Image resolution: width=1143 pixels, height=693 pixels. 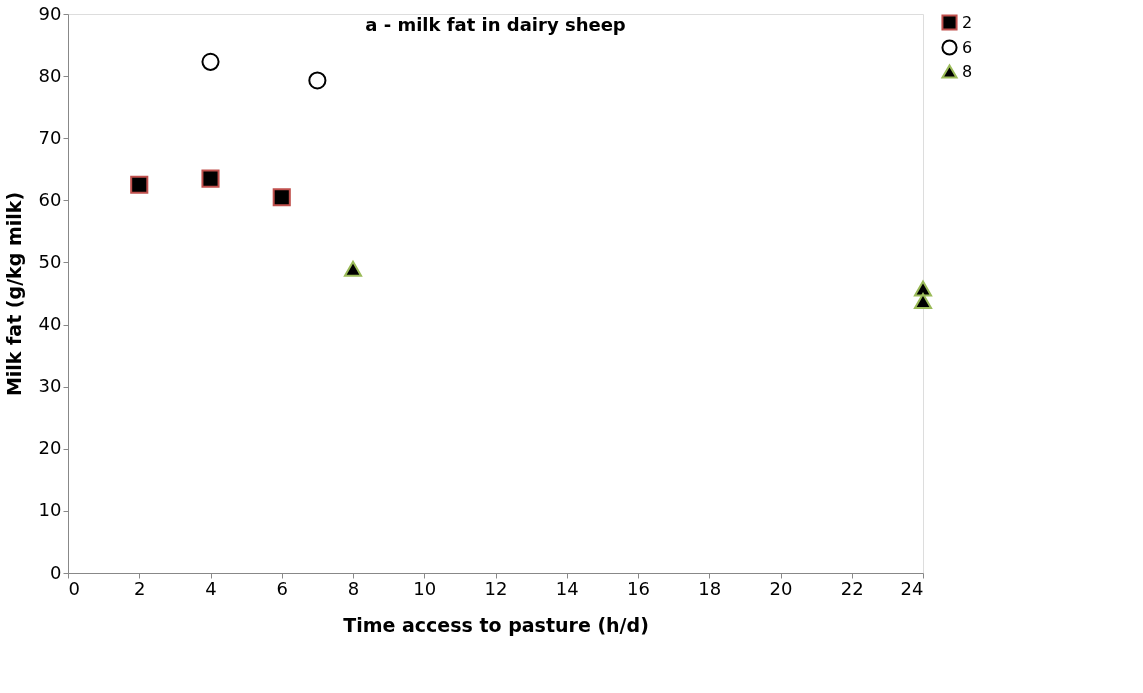 I want to click on y-tick-label: 50, so click(x=50, y=261).